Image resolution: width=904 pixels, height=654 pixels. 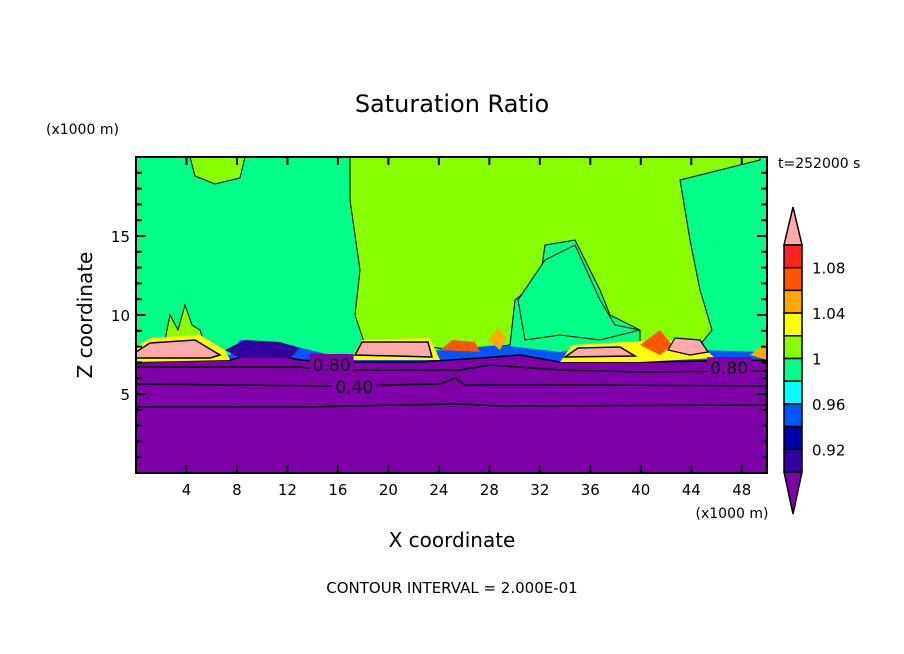 I want to click on y-axis-label: Z coordinate, so click(x=85, y=315).